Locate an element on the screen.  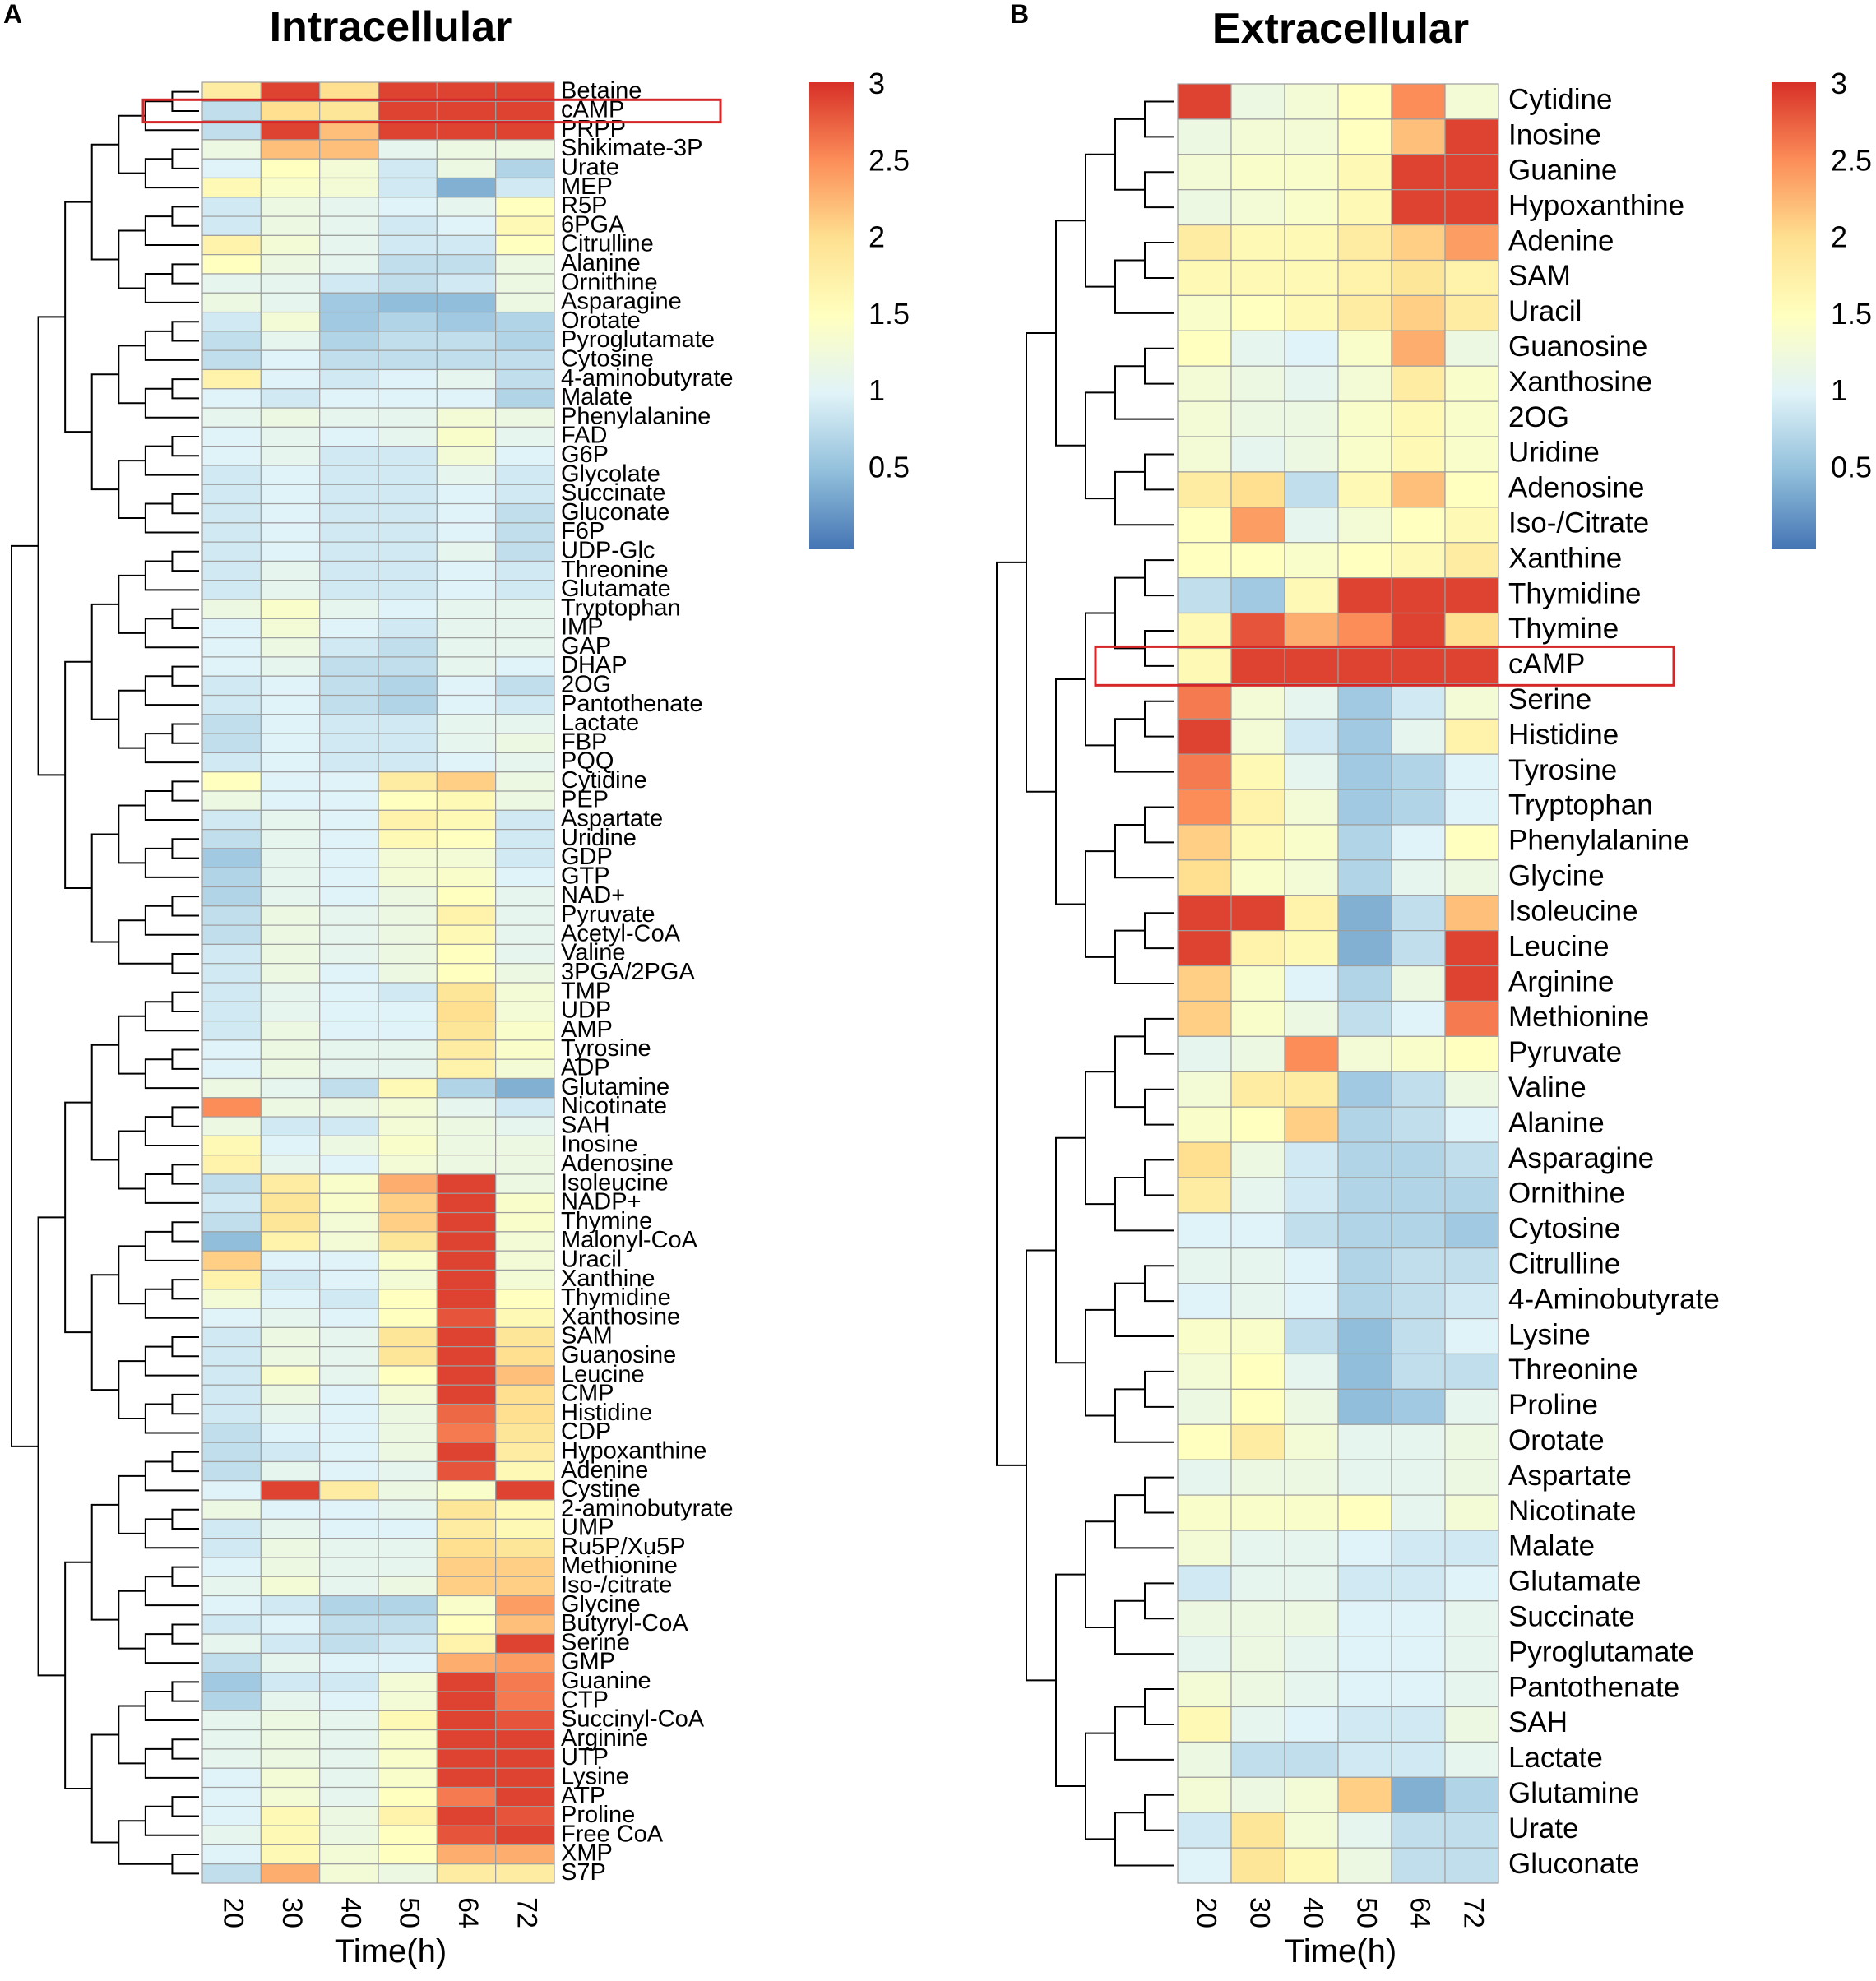
panel-a-row-label-sam: SAM is located at coordinates (587, 1336).